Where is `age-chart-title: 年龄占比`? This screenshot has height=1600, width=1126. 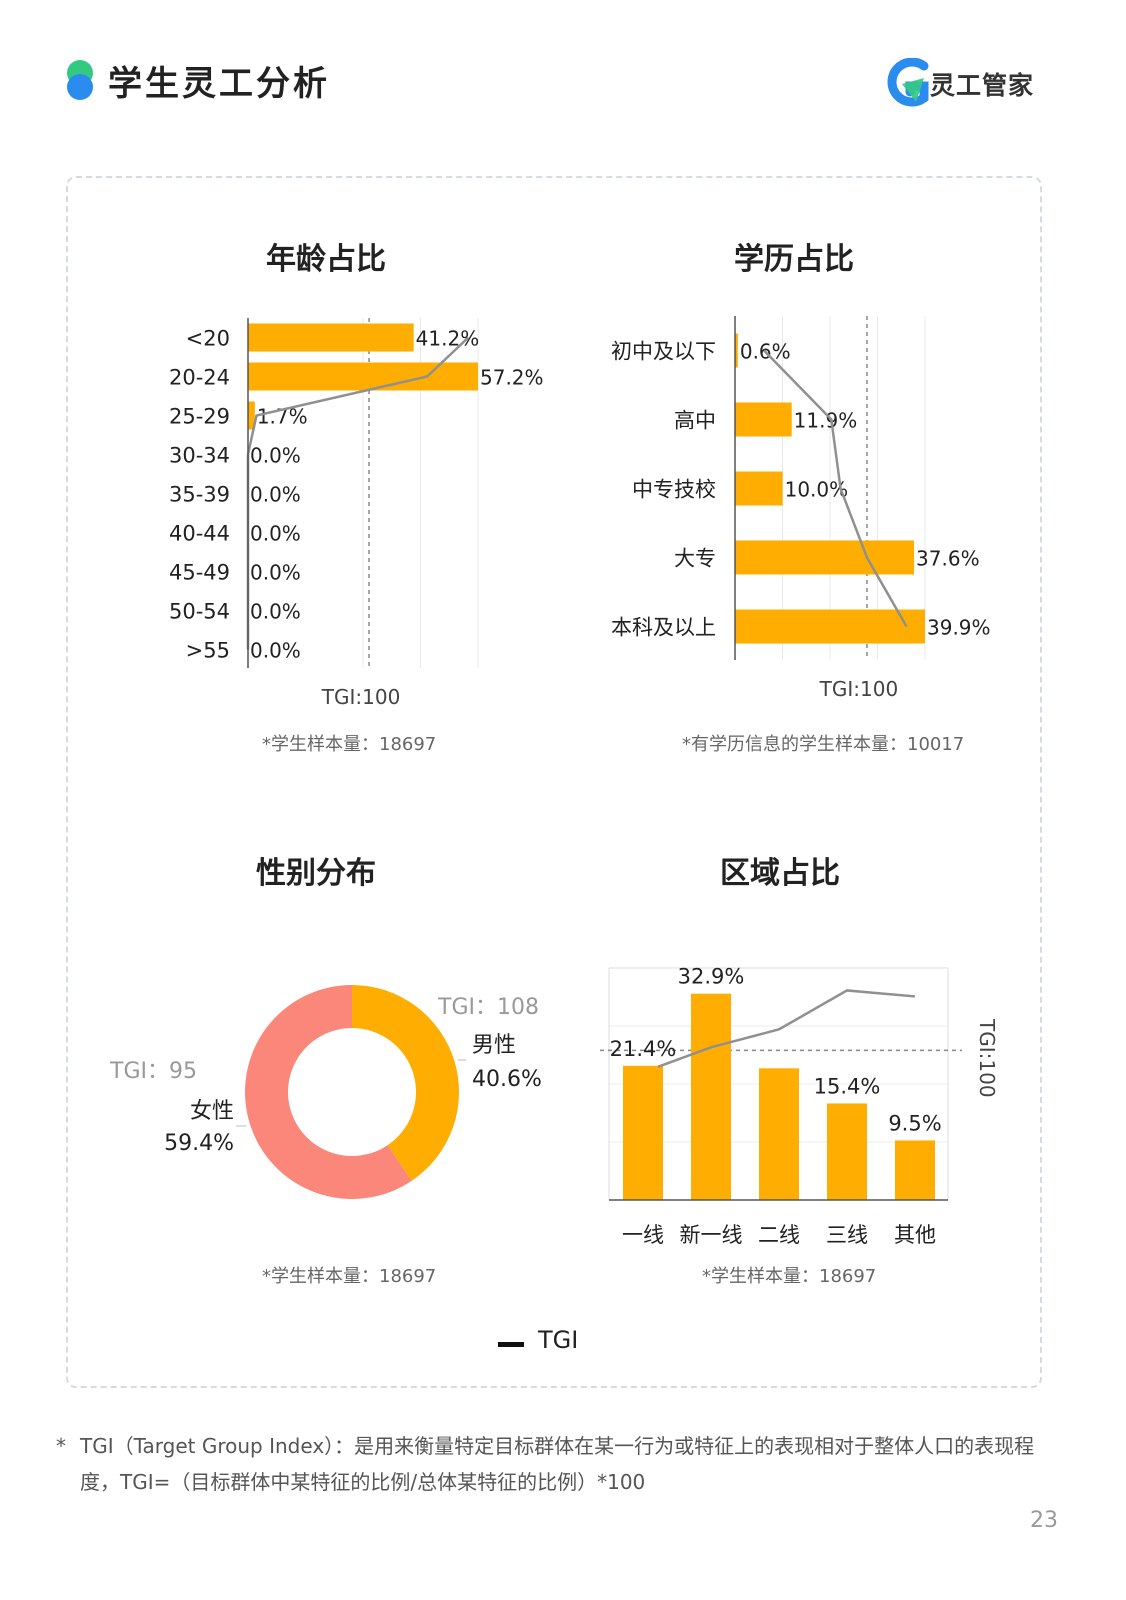 age-chart-title: 年龄占比 is located at coordinates (326, 259).